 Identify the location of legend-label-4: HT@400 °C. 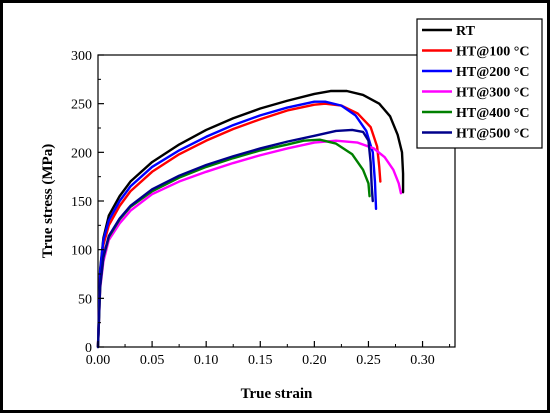
(492, 113).